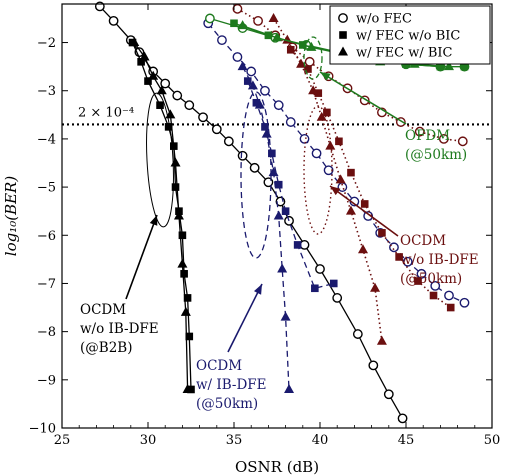 The image size is (508, 476). What do you see at coordinates (436, 145) in the screenshot?
I see `annotation-ofdm: OFDM (@50km)` at bounding box center [436, 145].